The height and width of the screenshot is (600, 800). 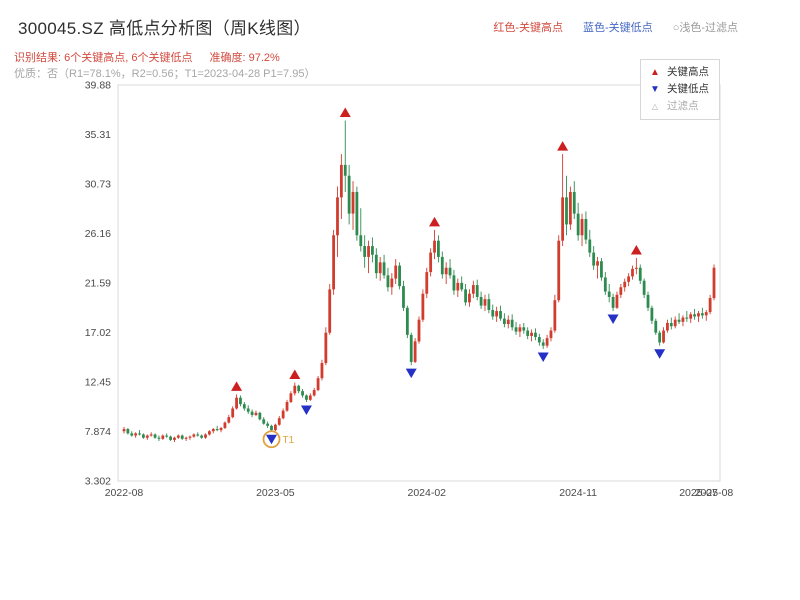 What do you see at coordinates (714, 493) in the screenshot?
I see `svg-text: 2025-08` at bounding box center [714, 493].